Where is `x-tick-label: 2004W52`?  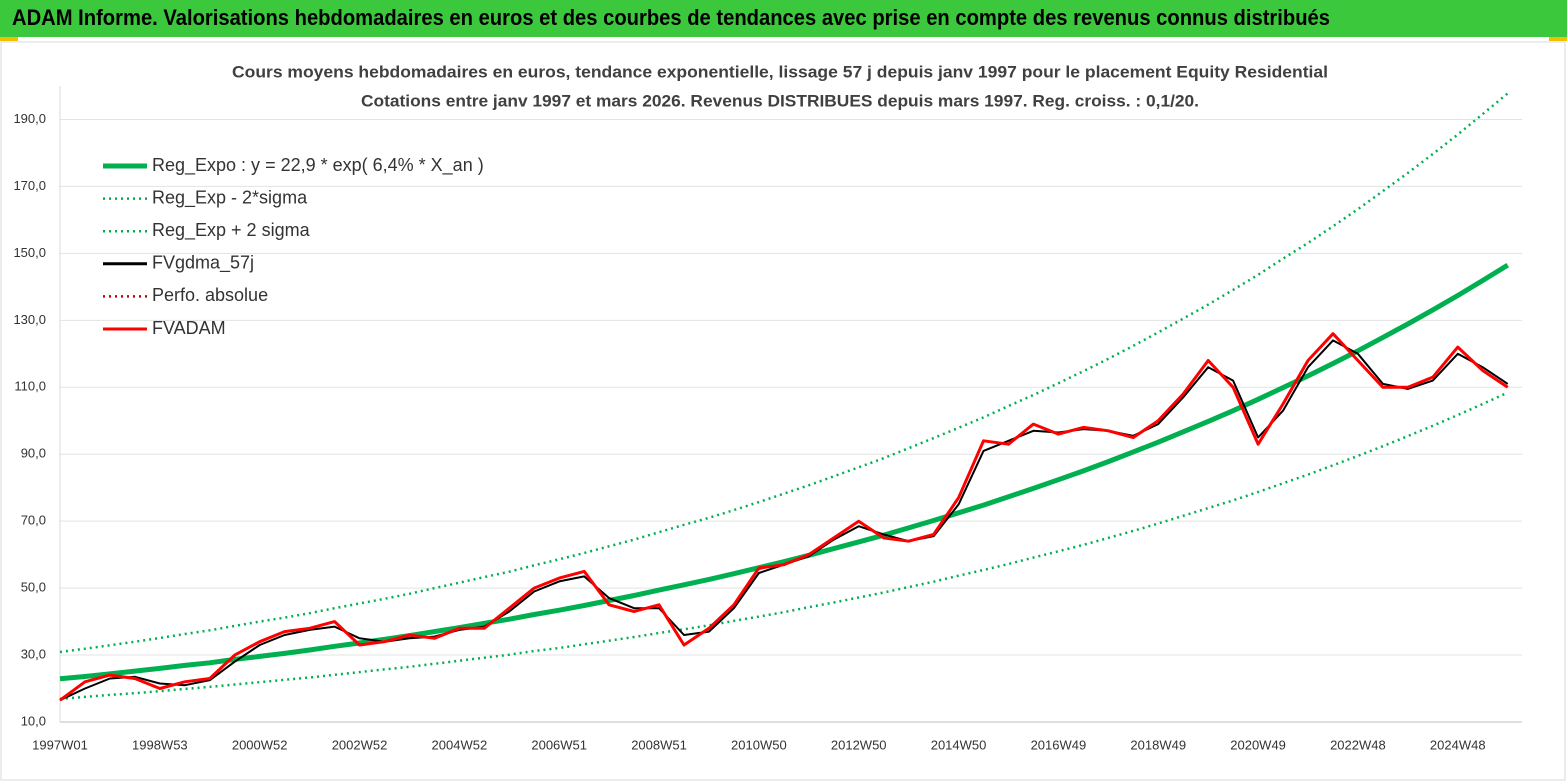 x-tick-label: 2004W52 is located at coordinates (460, 744).